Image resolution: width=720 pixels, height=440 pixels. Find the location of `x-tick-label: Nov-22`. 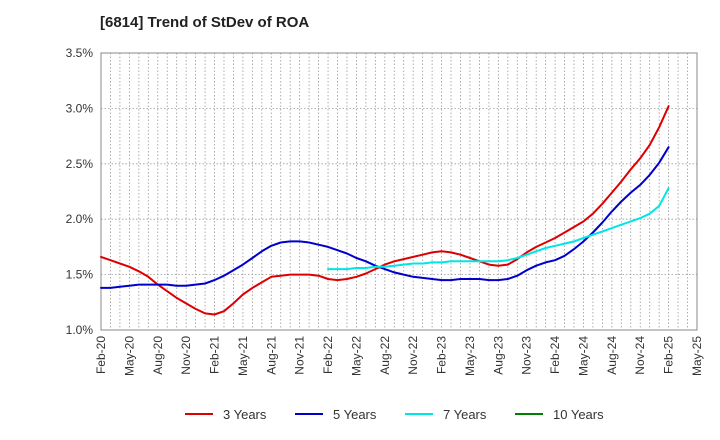

x-tick-label: Nov-22 is located at coordinates (413, 355).